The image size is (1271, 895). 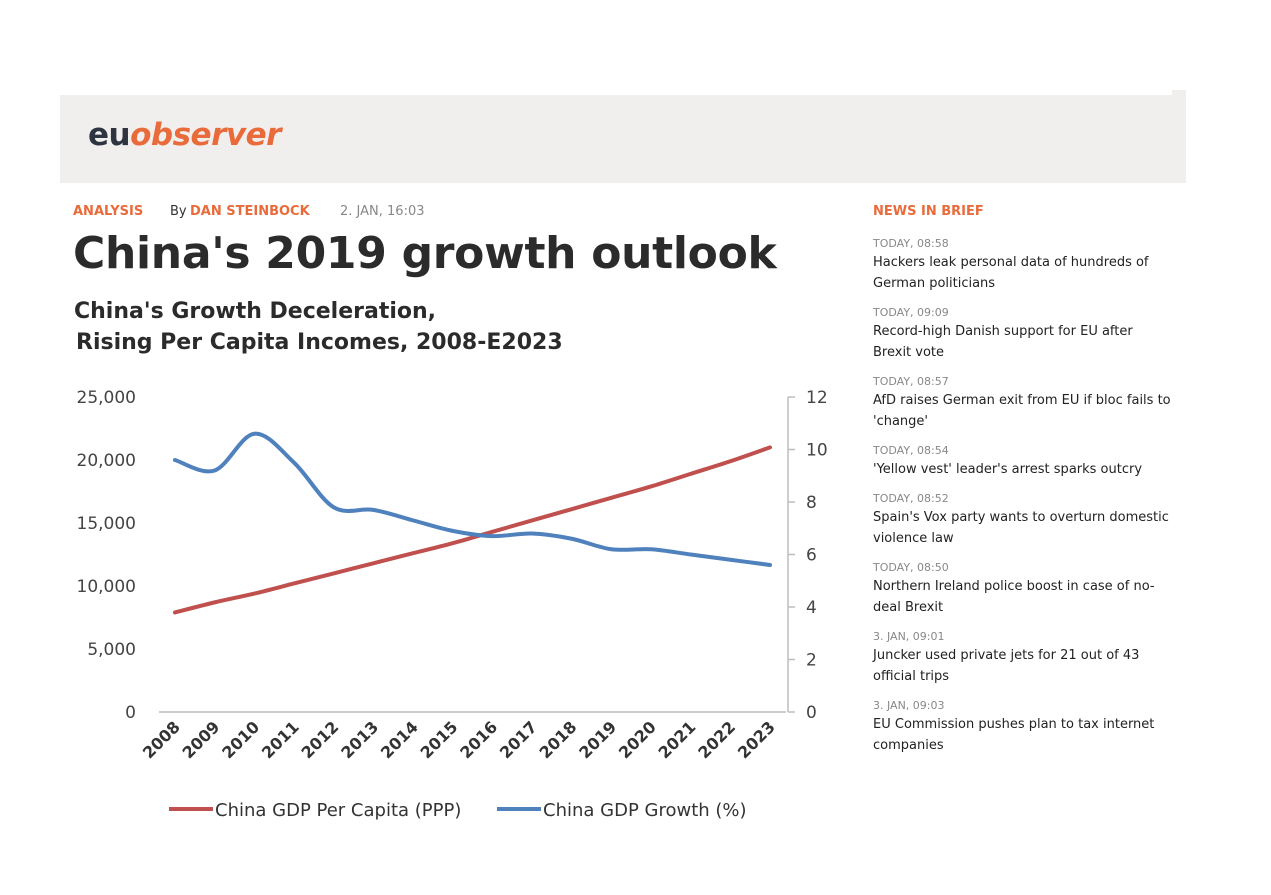 I want to click on site-logo: euobserver, so click(x=184, y=135).